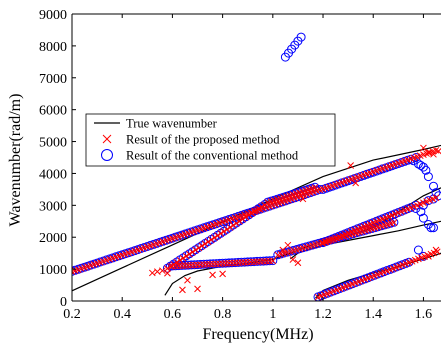  Describe the element at coordinates (53, 206) in the screenshot. I see `y-tick-label: 3000` at that location.